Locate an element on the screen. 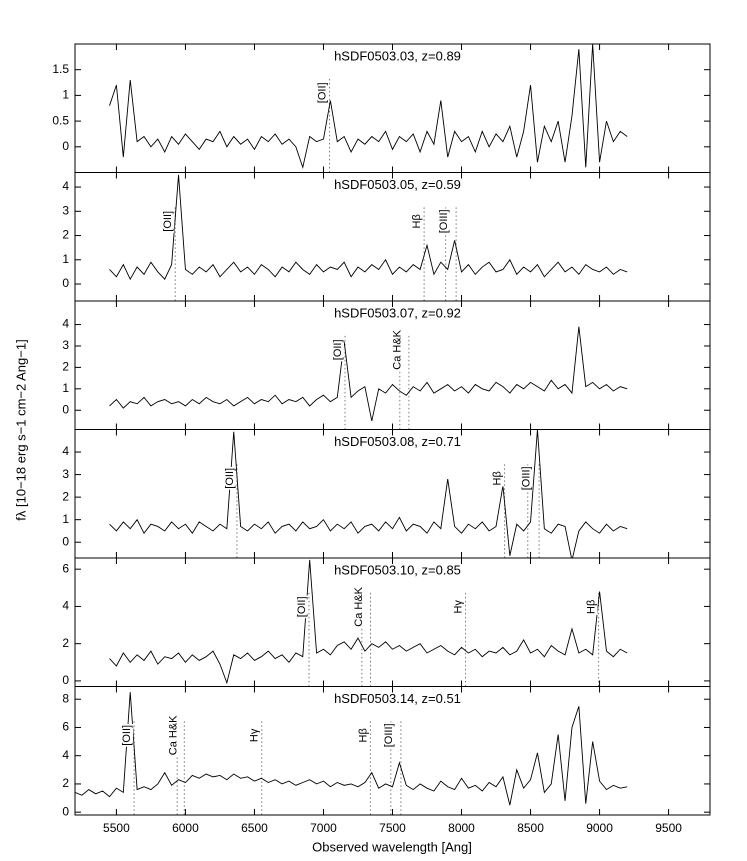 The width and height of the screenshot is (747, 861). panel-title: hSDF0503.07, z=0.92 is located at coordinates (397, 312).